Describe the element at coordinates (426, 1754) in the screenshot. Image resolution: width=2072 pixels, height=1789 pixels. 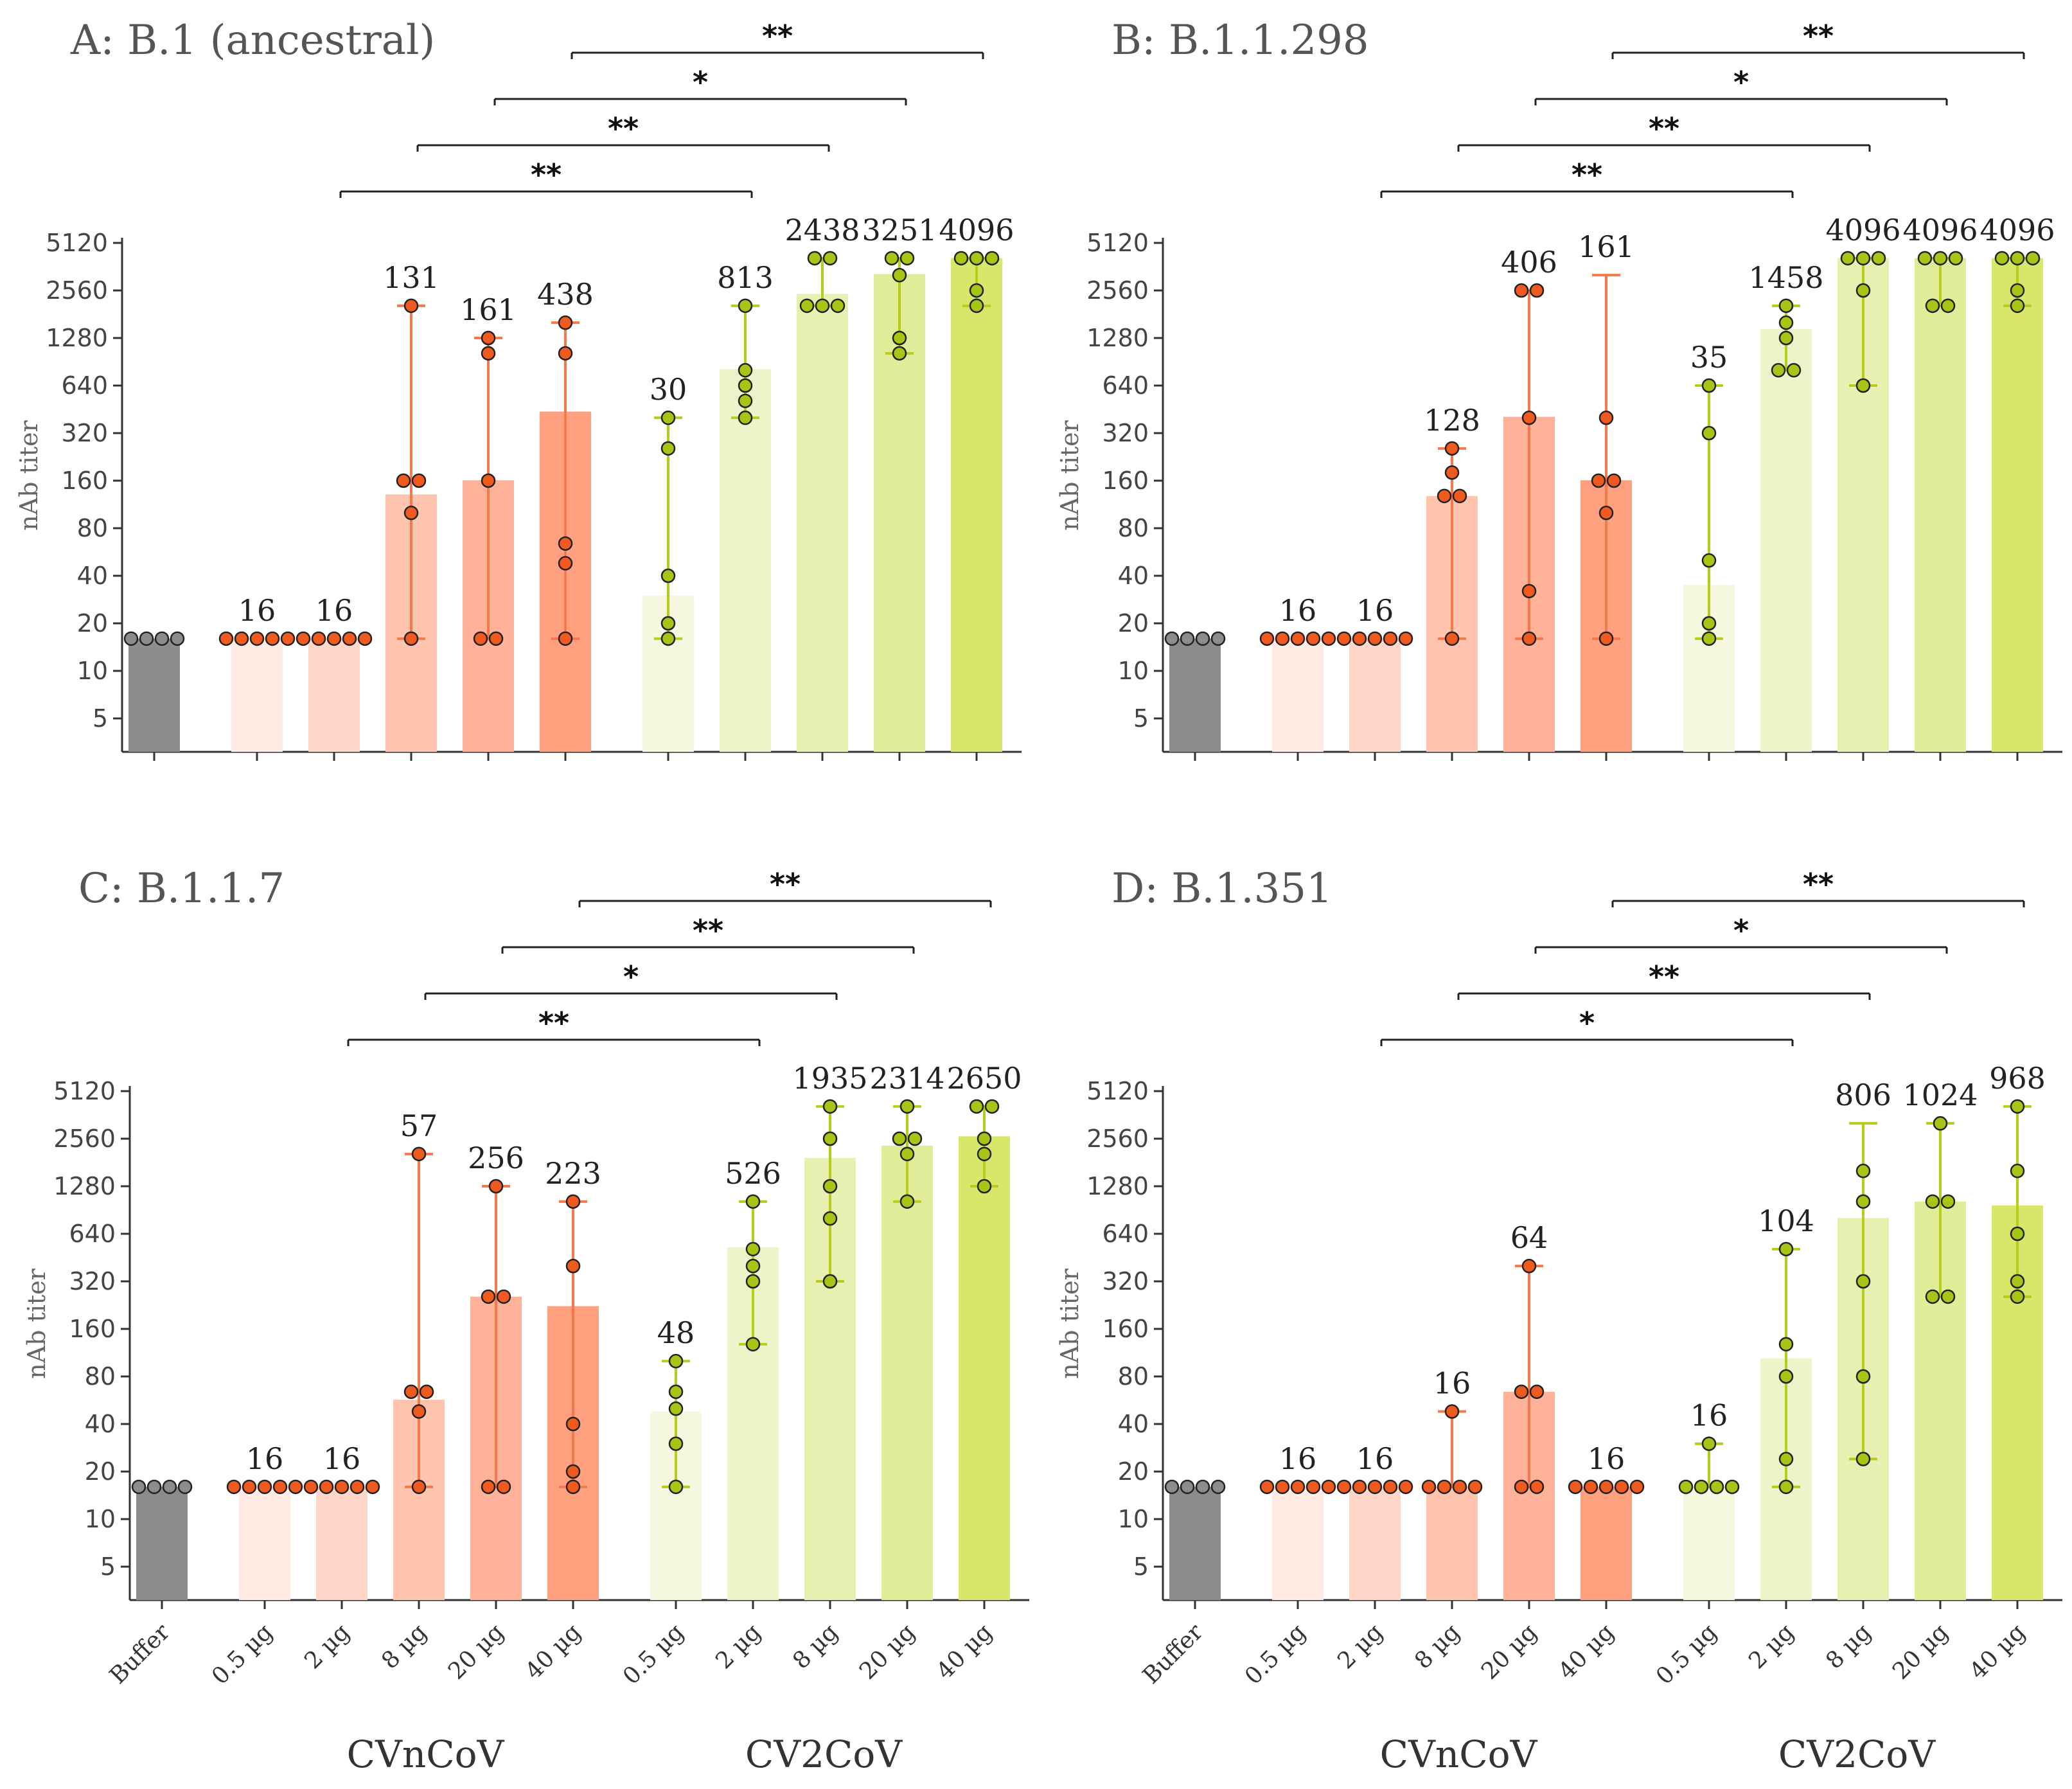
I see `group-label-cvncov: CVnCoV` at that location.